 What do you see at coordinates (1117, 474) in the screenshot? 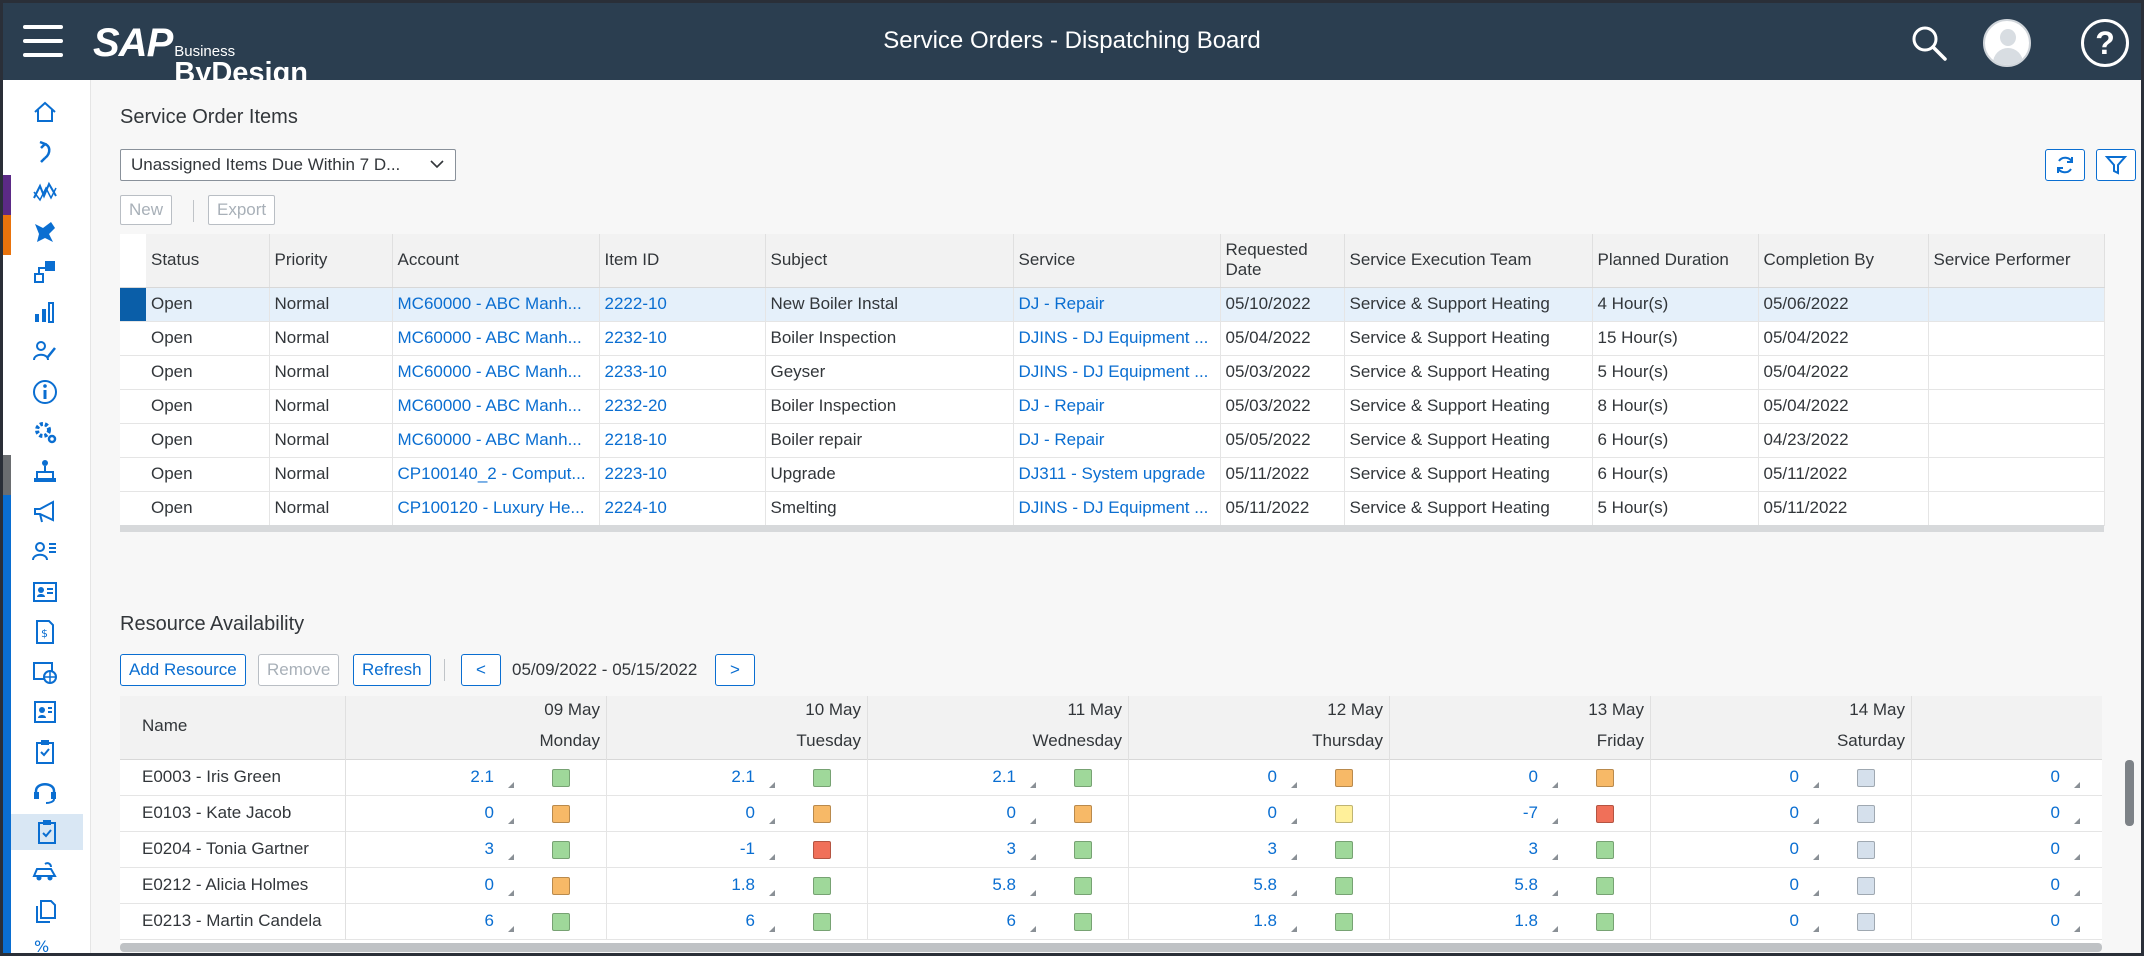
I see `cell-service: DJ311 - System upgrade` at bounding box center [1117, 474].